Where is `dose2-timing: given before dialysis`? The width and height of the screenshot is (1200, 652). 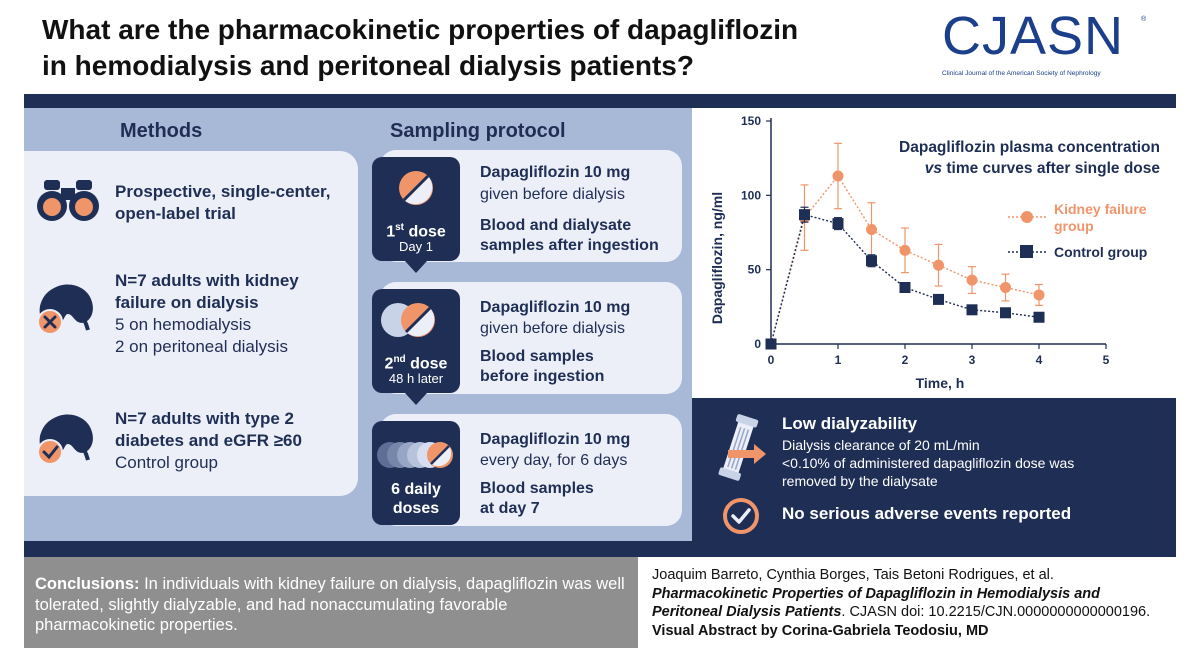 dose2-timing: given before dialysis is located at coordinates (552, 328).